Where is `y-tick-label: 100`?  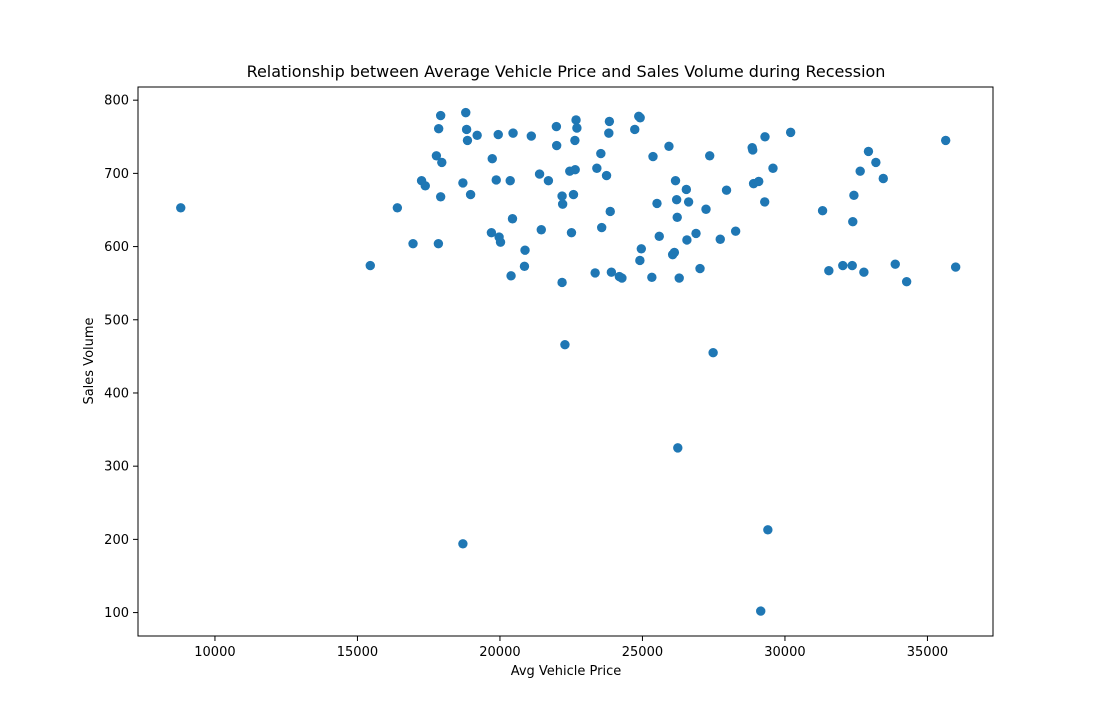 y-tick-label: 100 is located at coordinates (116, 613).